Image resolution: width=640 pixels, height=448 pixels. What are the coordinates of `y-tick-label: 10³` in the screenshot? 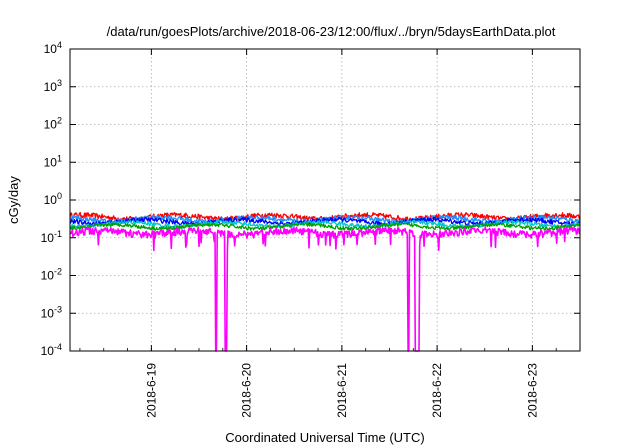 It's located at (53, 86).